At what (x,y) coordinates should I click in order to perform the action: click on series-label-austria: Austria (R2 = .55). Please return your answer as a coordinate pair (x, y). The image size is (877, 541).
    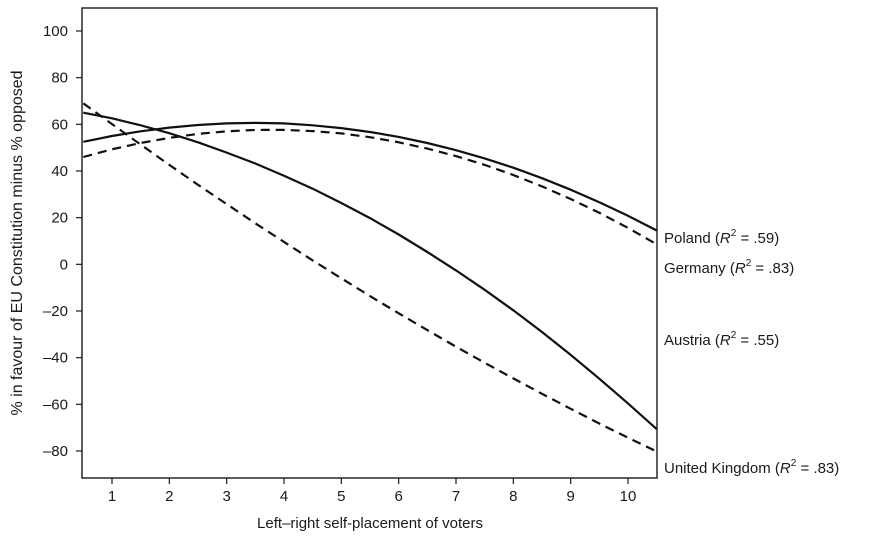
    Looking at the image, I should click on (721, 339).